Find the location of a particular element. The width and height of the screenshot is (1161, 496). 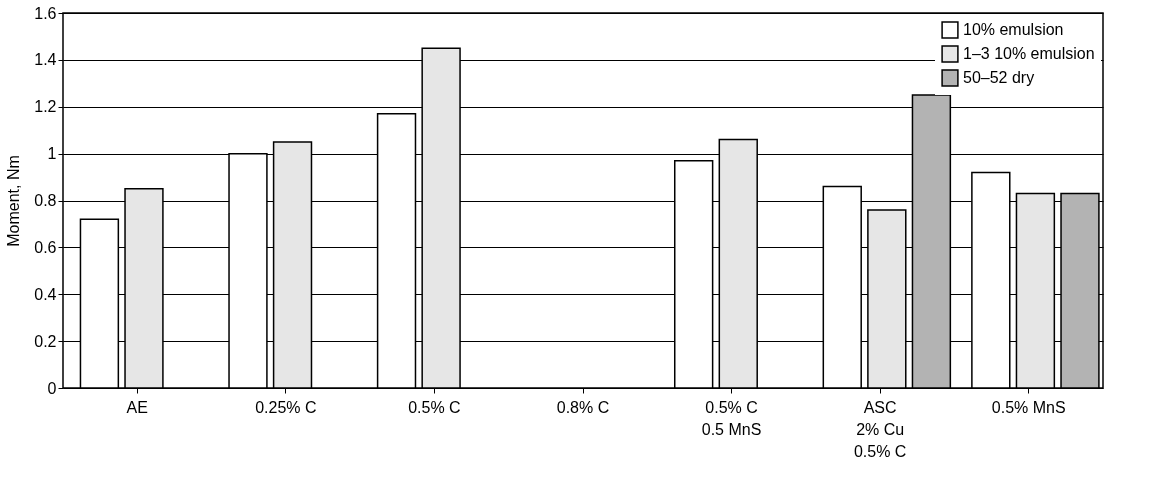

x-tick-label: 0.25% C is located at coordinates (286, 407).